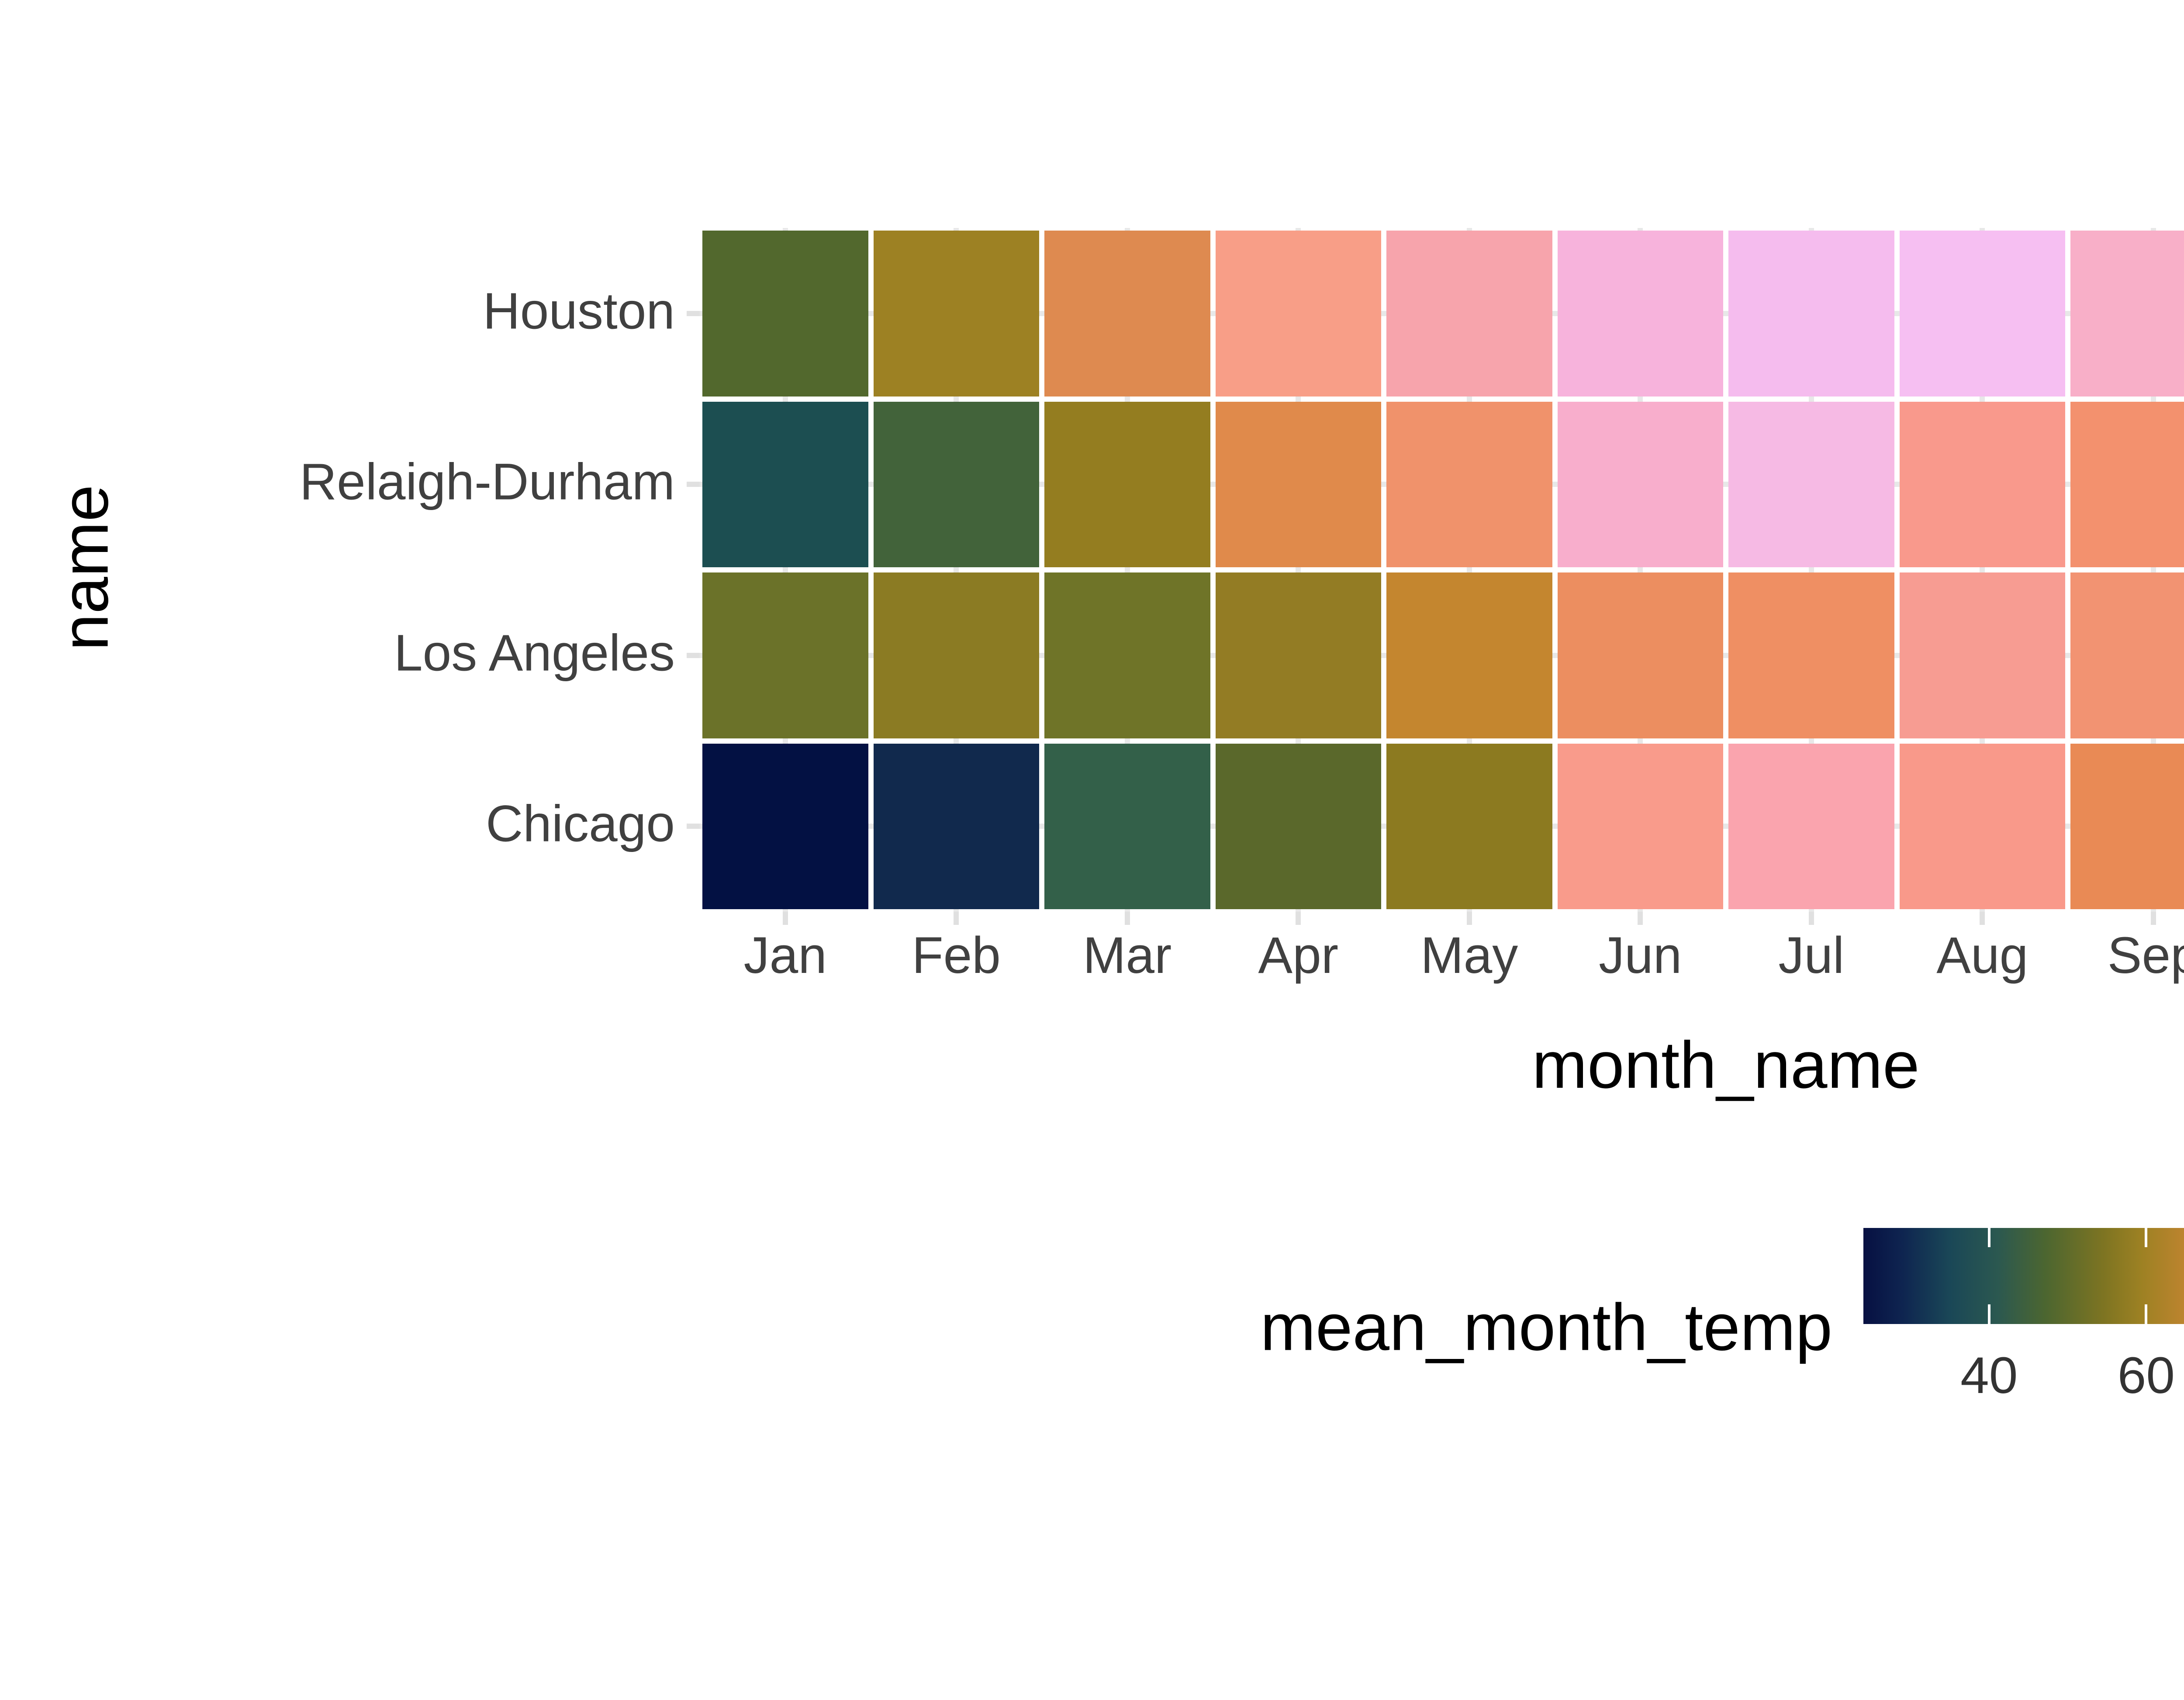 Image resolution: width=2184 pixels, height=1700 pixels. I want to click on y-axis-label: Houston, so click(579, 311).